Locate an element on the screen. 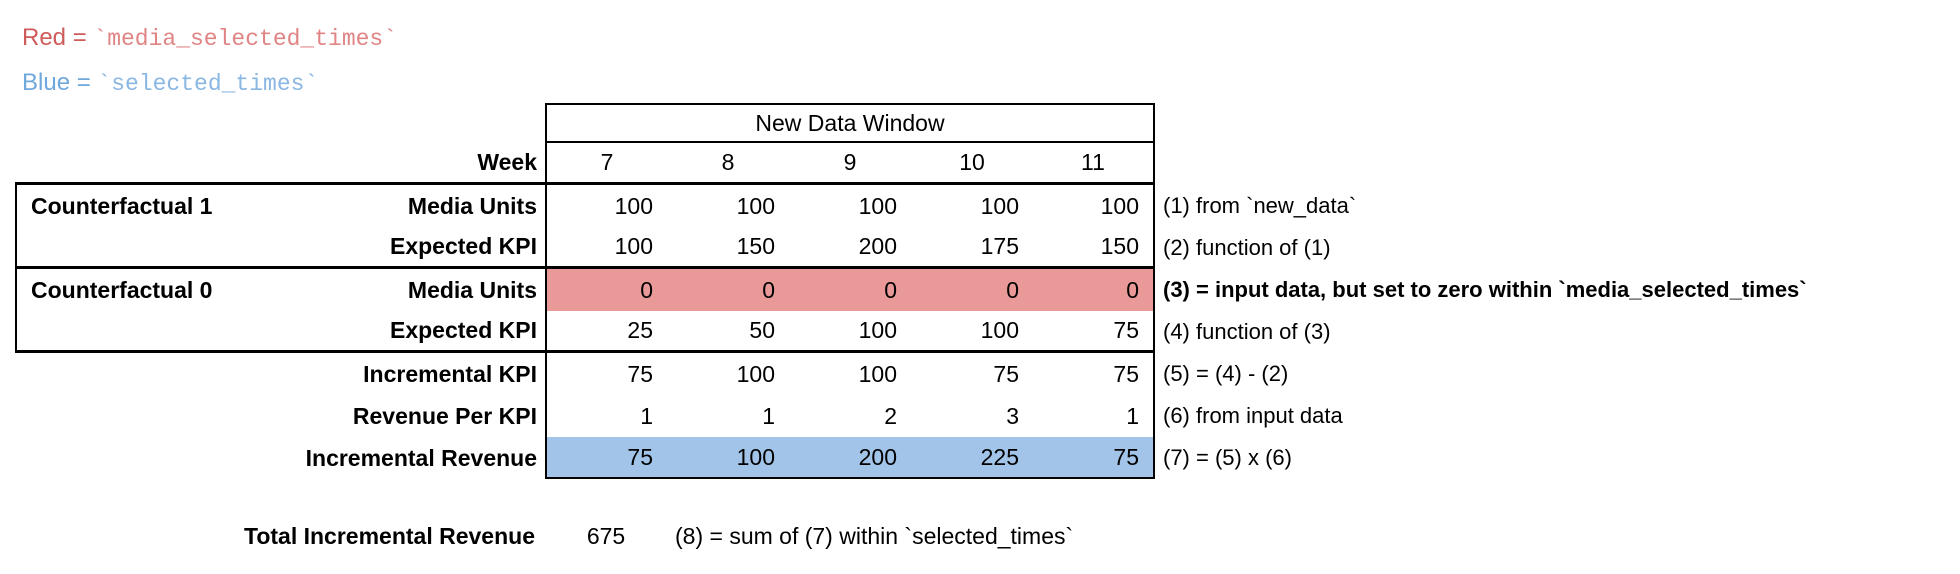  row-label: Incremental KPI is located at coordinates (450, 373).